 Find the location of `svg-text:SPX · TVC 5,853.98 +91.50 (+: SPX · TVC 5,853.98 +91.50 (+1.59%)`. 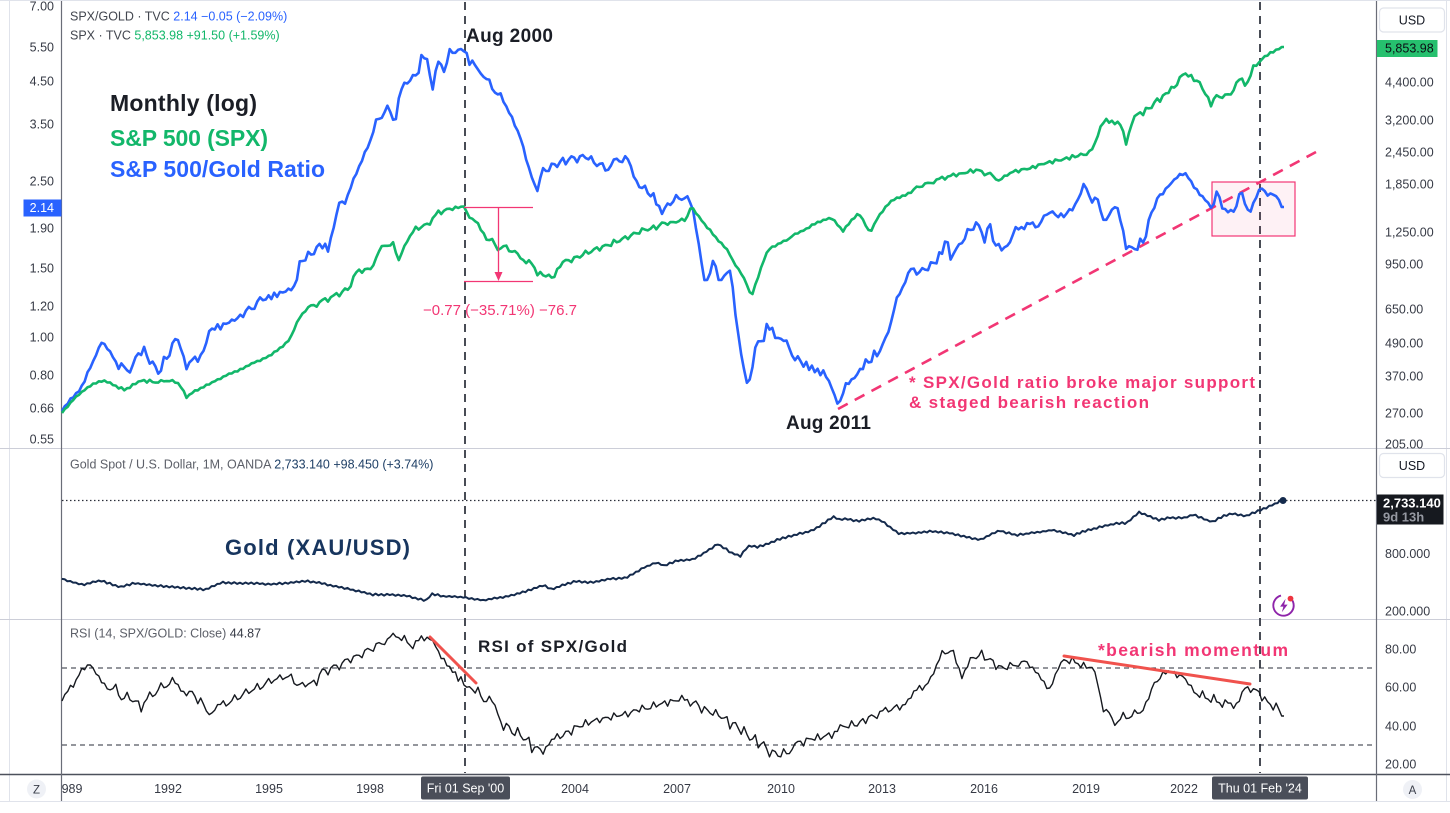

svg-text:SPX · TVC 5,853.98 +91.50 (+: SPX · TVC 5,853.98 +91.50 (+1.59%) is located at coordinates (175, 36).